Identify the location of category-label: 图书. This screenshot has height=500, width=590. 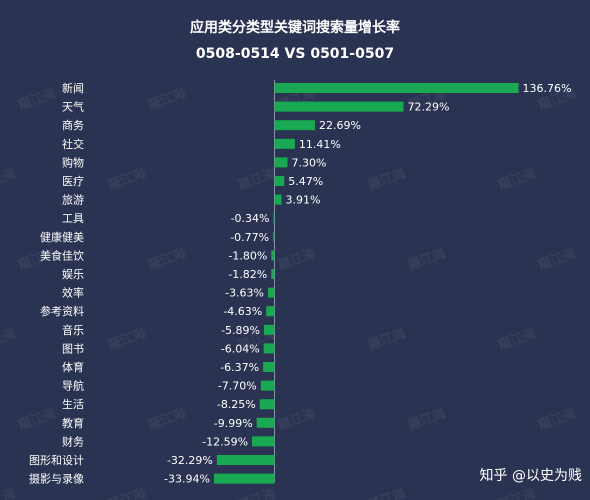
(73, 348).